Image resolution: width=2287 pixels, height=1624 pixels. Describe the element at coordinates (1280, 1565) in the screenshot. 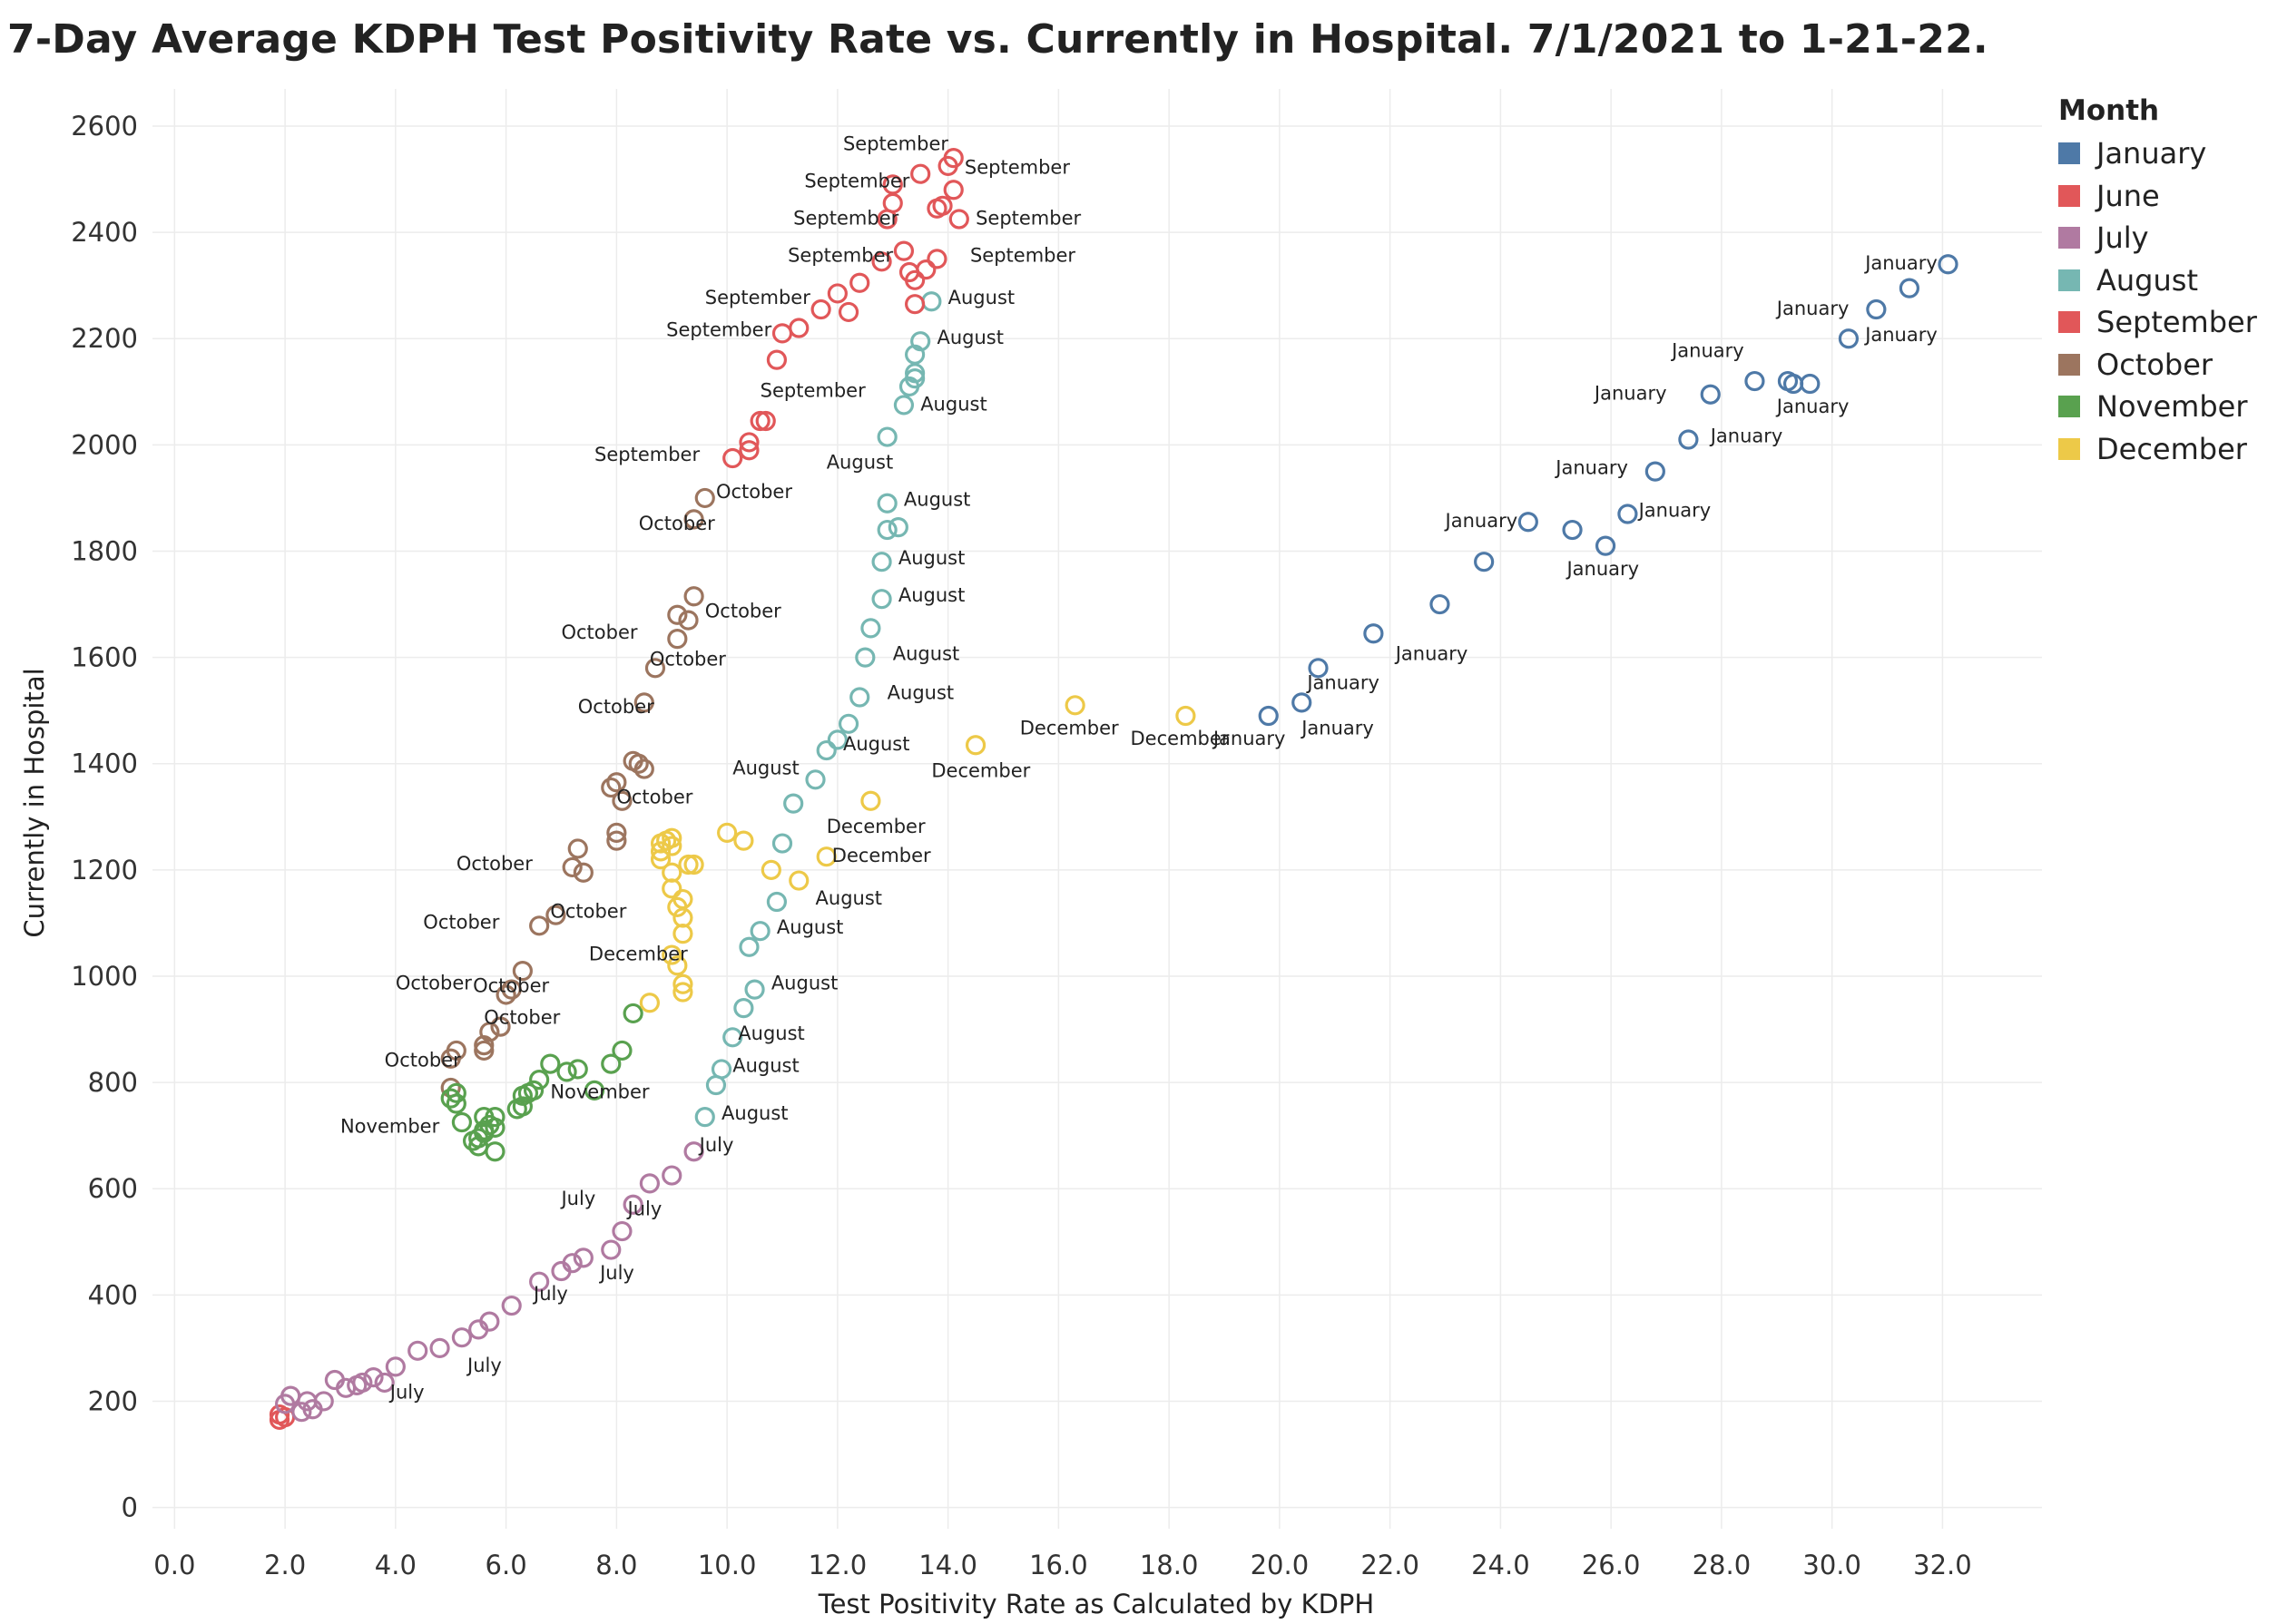

I see `x-tick-label: 20.0` at that location.